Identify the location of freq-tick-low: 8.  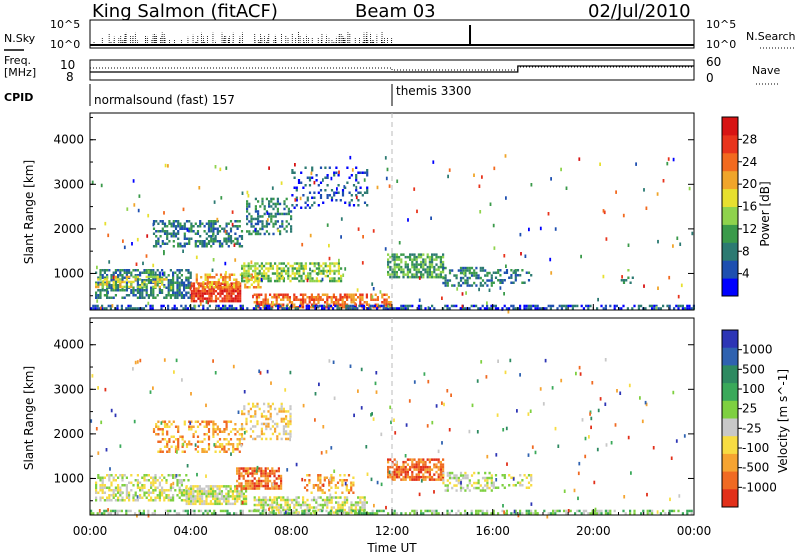
(70, 77).